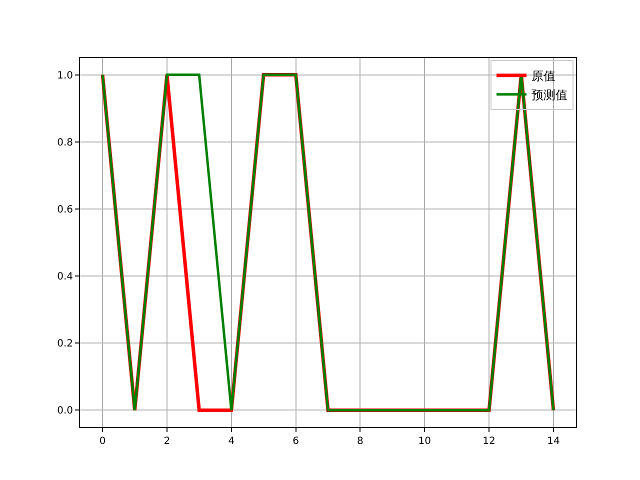 The width and height of the screenshot is (640, 480). I want to click on legend-label: 原值, so click(544, 76).